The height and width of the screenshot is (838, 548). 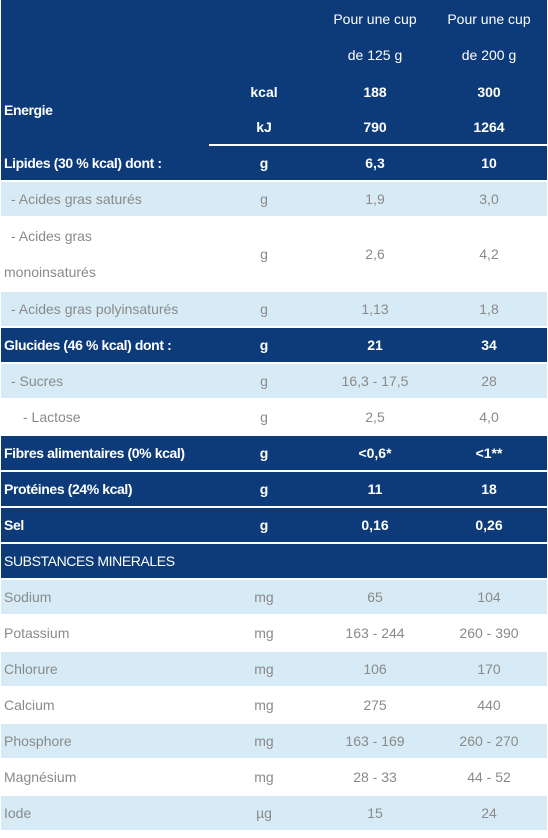 What do you see at coordinates (105, 164) in the screenshot?
I see `row-label: Lipides (30 % kcal) dont :` at bounding box center [105, 164].